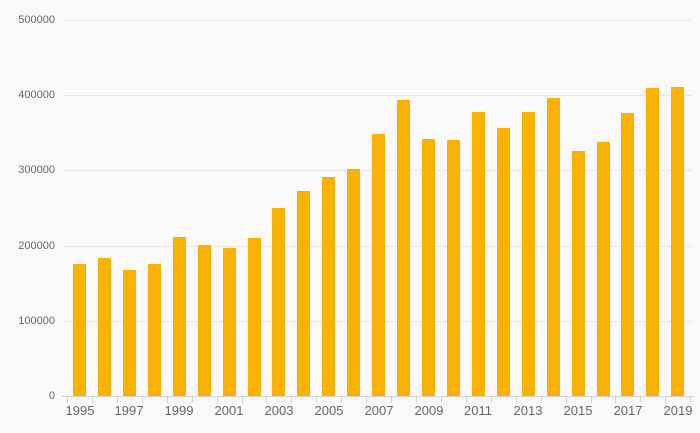 The width and height of the screenshot is (700, 433). Describe the element at coordinates (677, 241) in the screenshot. I see `bar-2019` at that location.